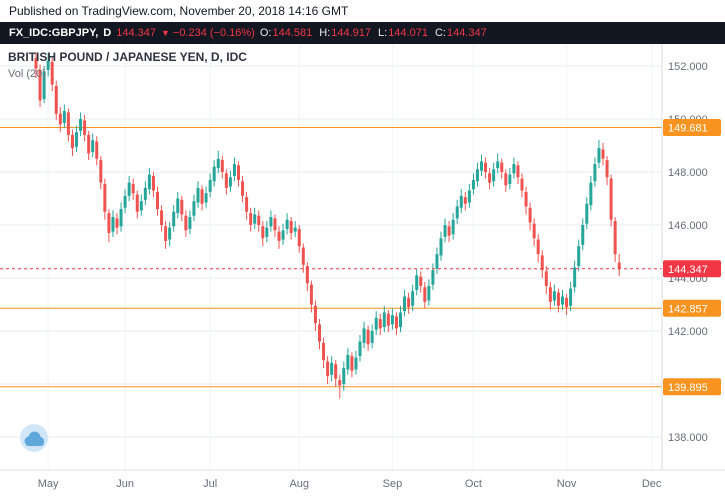 Image resolution: width=725 pixels, height=503 pixels. What do you see at coordinates (473, 484) in the screenshot?
I see `time-tick-label: Oct` at bounding box center [473, 484].